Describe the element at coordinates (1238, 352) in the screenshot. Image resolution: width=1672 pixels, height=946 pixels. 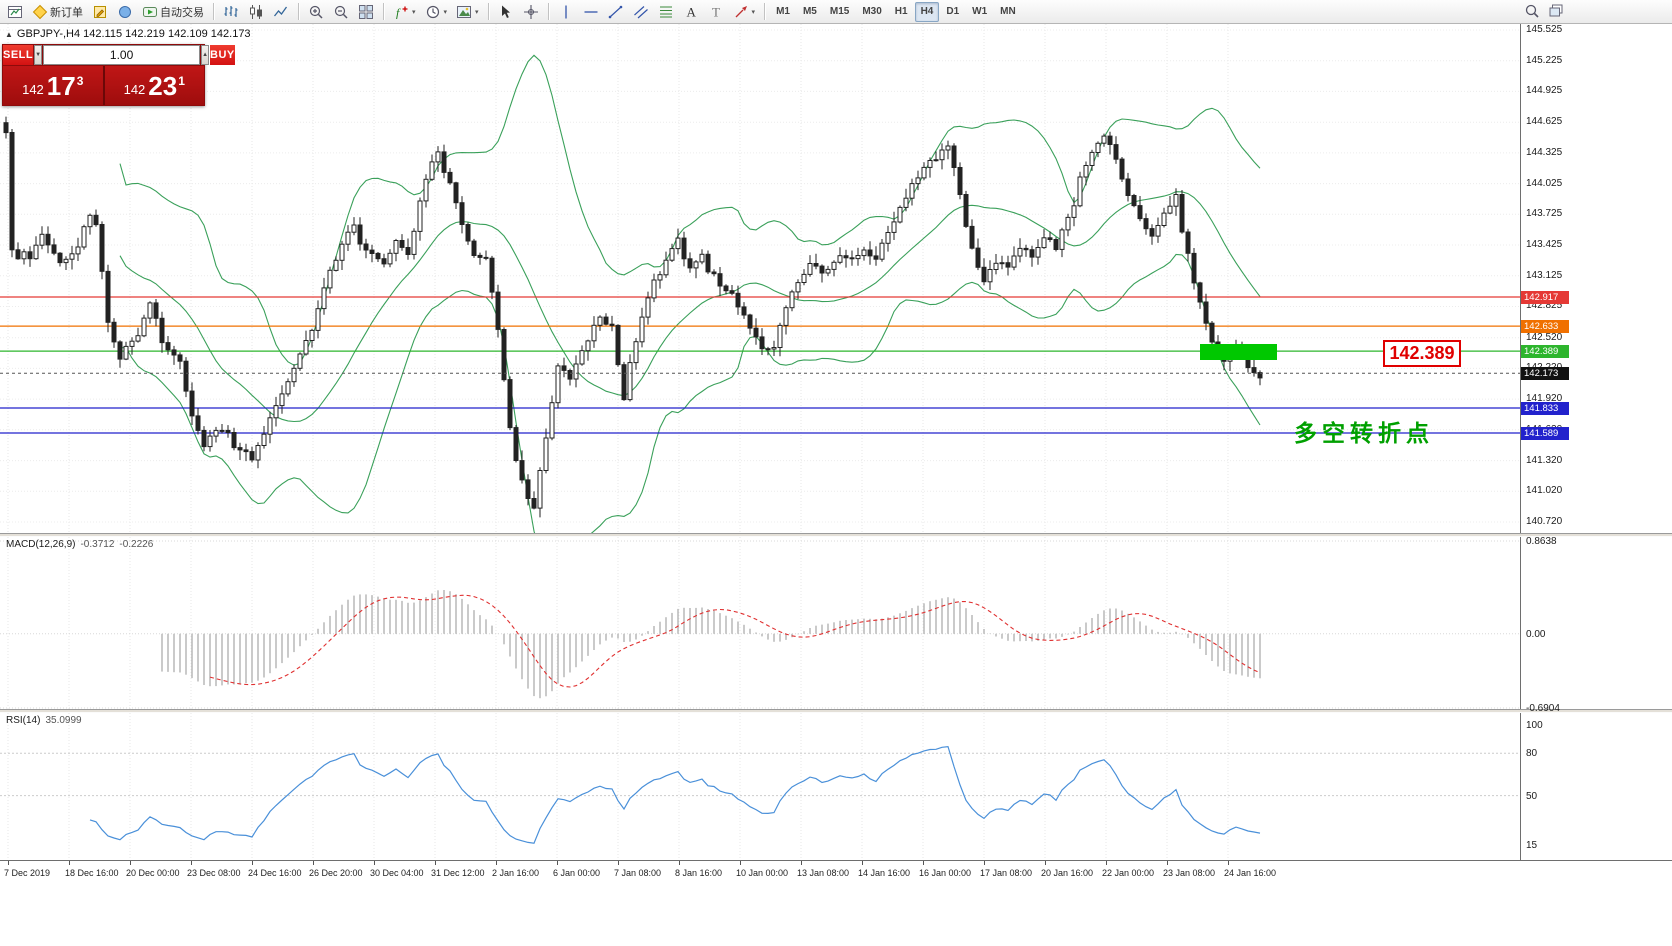
I see `green-highlight-object` at that location.